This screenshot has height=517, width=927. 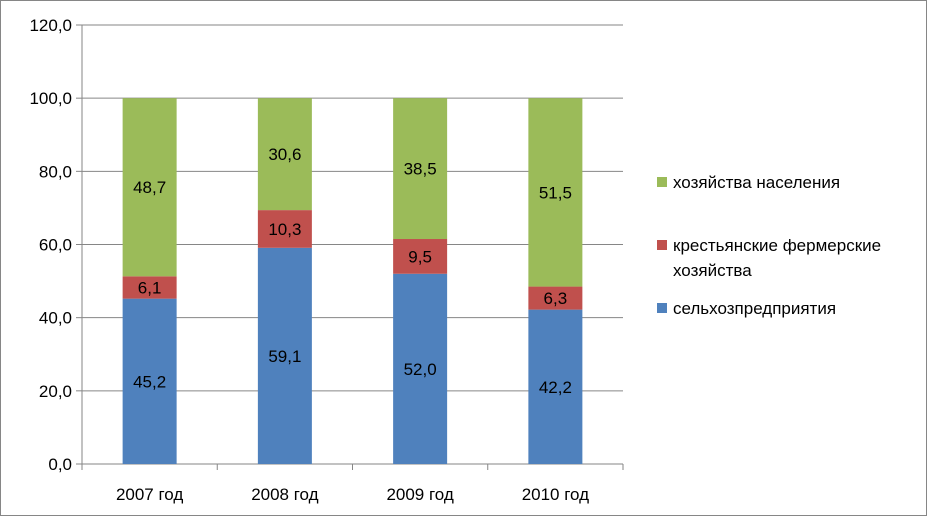 I want to click on data-label: 6,1, so click(x=150, y=287).